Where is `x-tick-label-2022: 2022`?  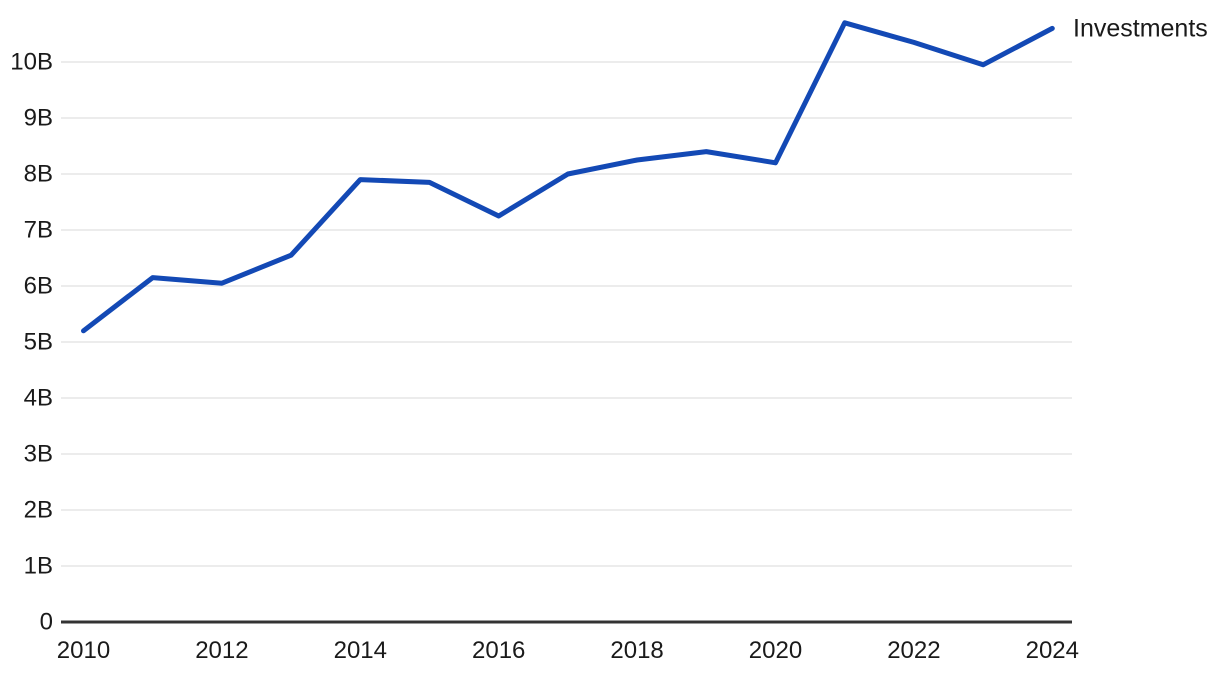
x-tick-label-2022: 2022 is located at coordinates (913, 650).